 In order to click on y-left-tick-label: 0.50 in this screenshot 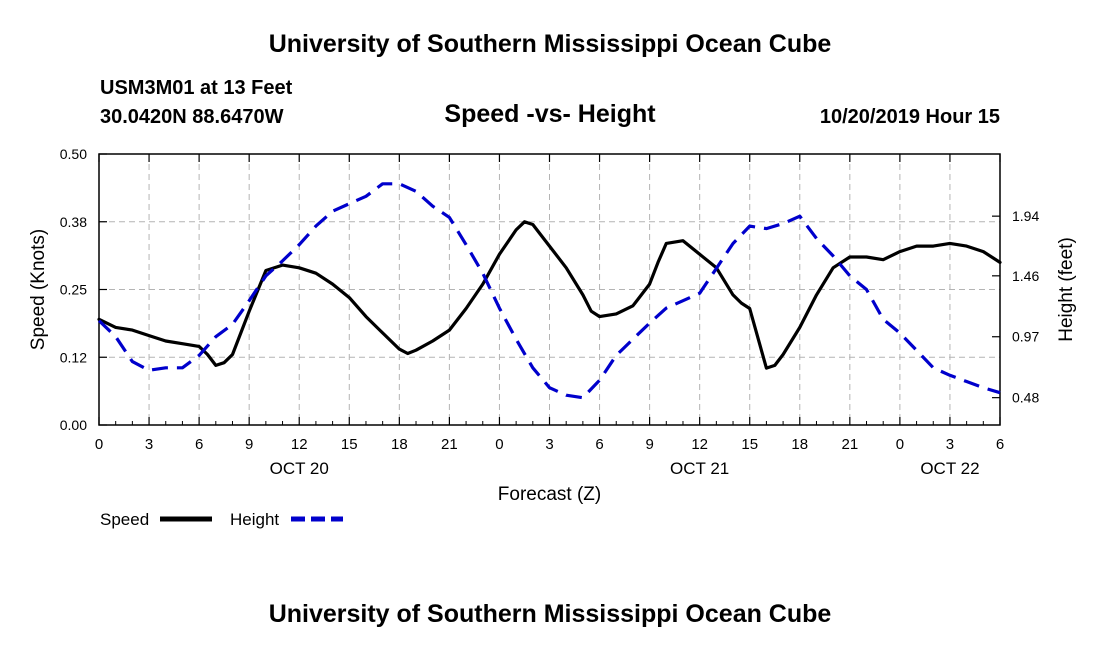, I will do `click(73, 154)`.